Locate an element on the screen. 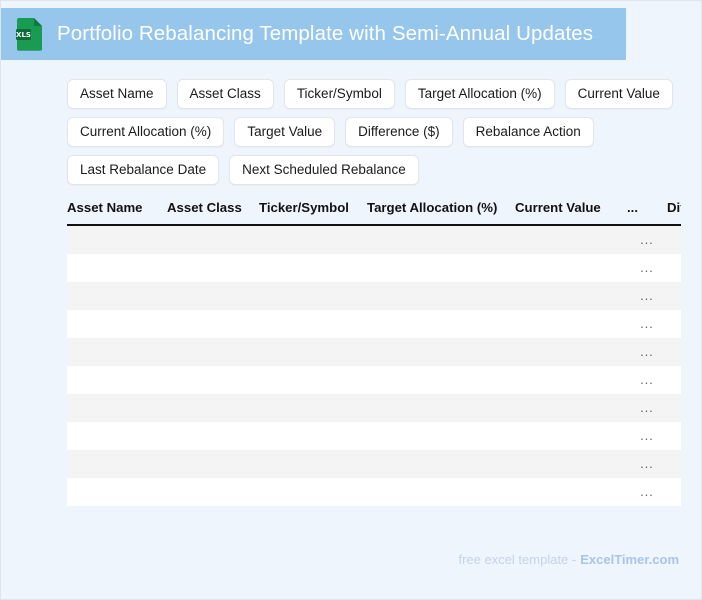 The image size is (702, 600). column-chip-next-scheduled-rebalance: Next Scheduled Rebalance is located at coordinates (324, 170).